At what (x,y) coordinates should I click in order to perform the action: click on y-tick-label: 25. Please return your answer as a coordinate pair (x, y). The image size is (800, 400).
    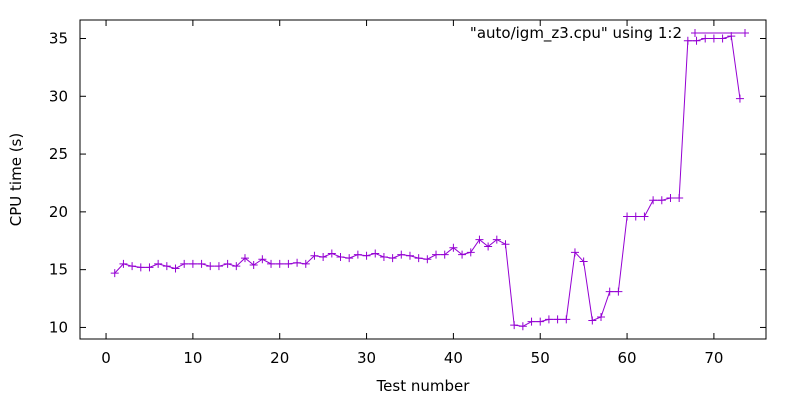
    Looking at the image, I should click on (58, 154).